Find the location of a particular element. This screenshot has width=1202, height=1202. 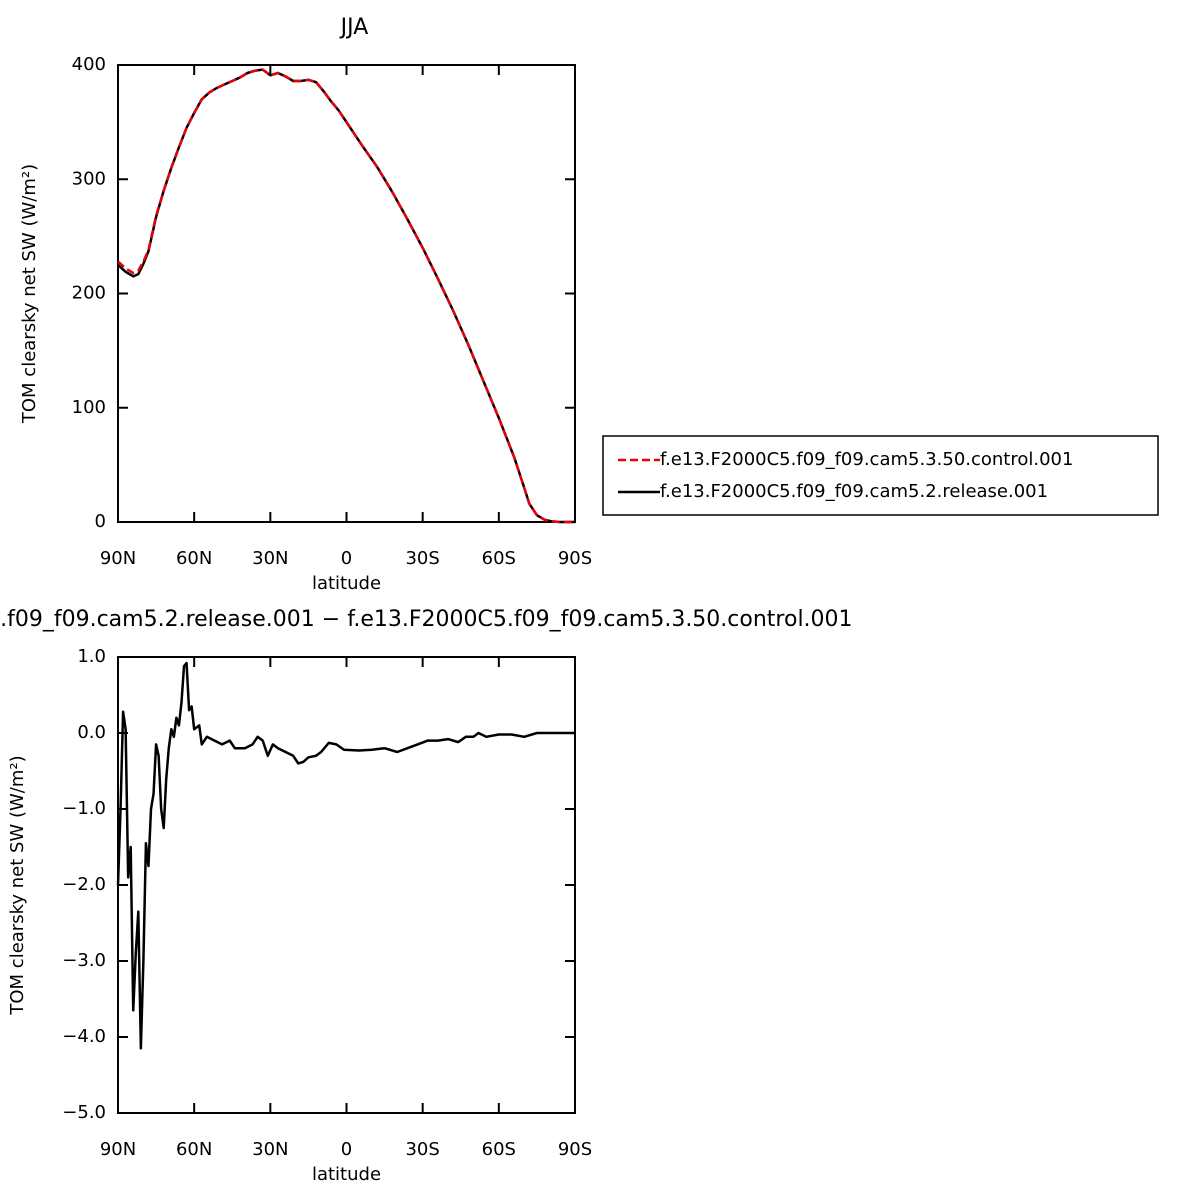

y-tick-label: −4.0 is located at coordinates (84, 1036).